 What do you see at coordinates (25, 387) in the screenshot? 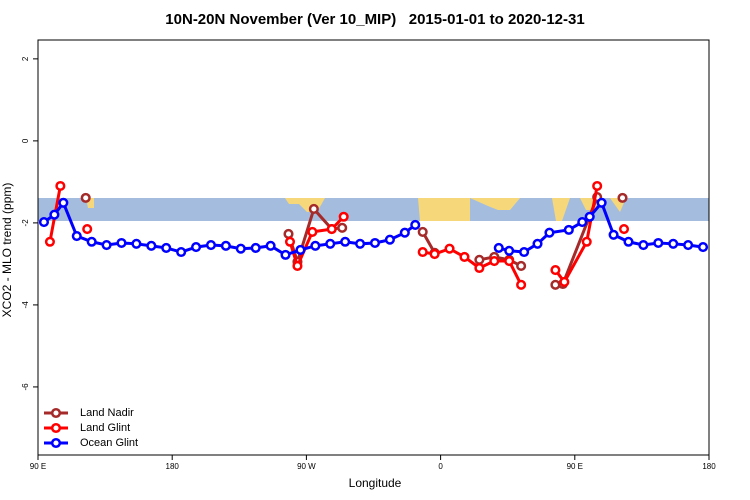
I see `y-tick-label: -6` at bounding box center [25, 387].